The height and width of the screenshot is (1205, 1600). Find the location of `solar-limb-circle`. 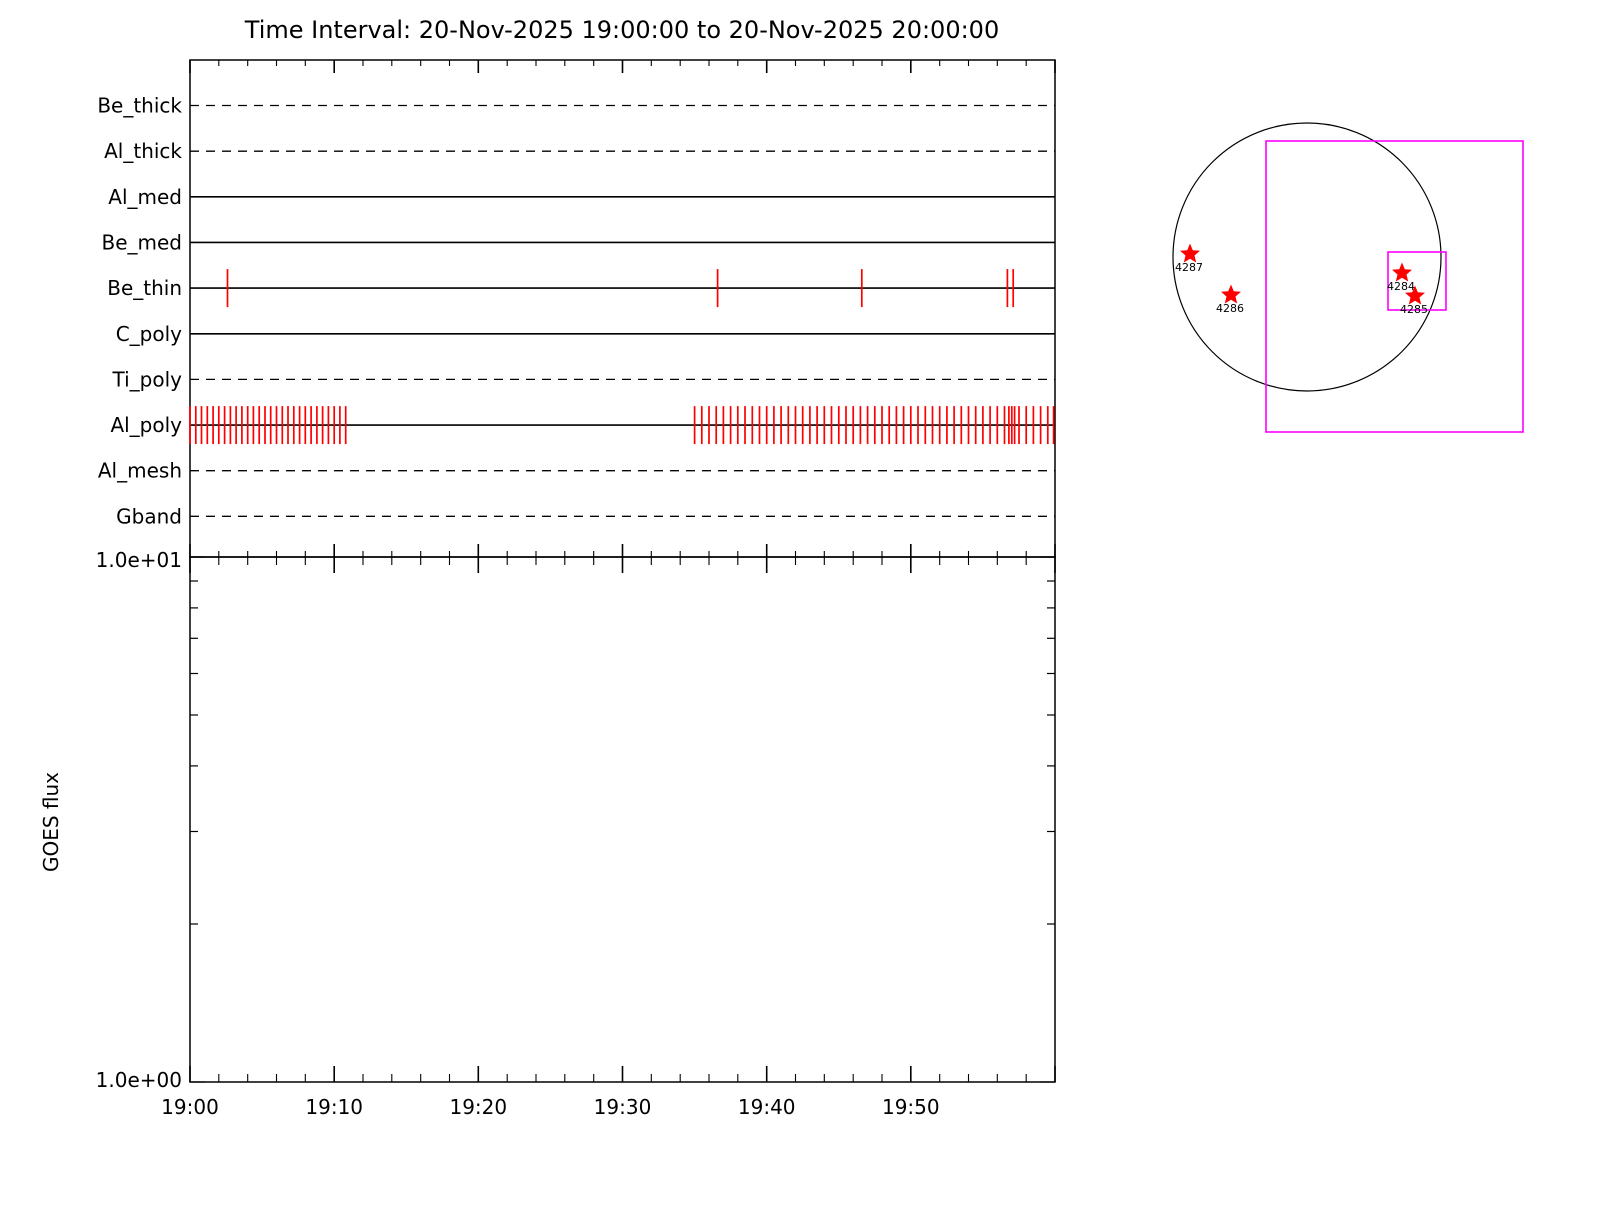

solar-limb-circle is located at coordinates (1307, 257).